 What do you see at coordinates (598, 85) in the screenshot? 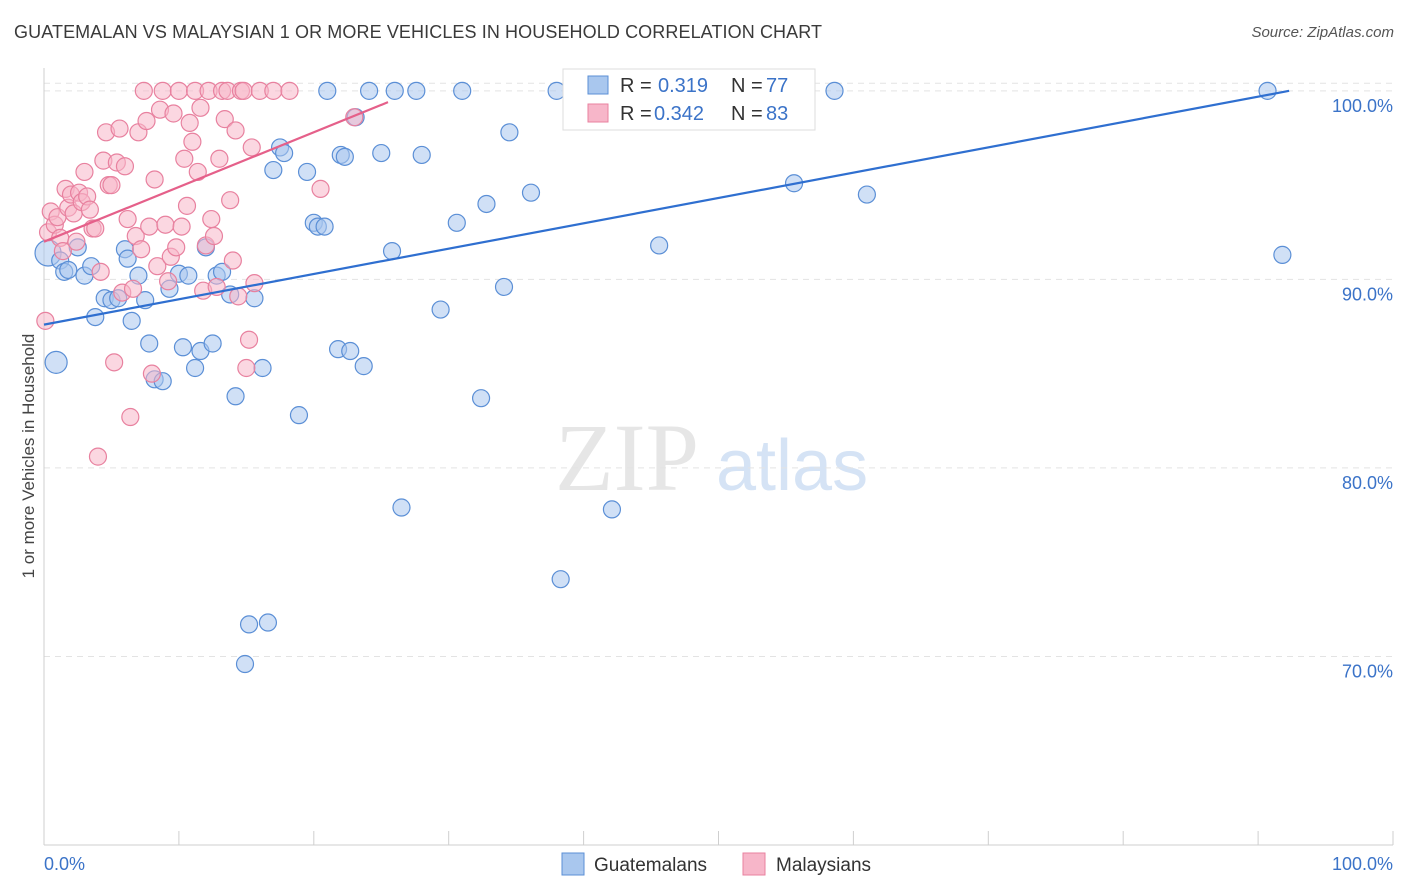
I see `legend-swatch-guatemalans` at bounding box center [598, 85].